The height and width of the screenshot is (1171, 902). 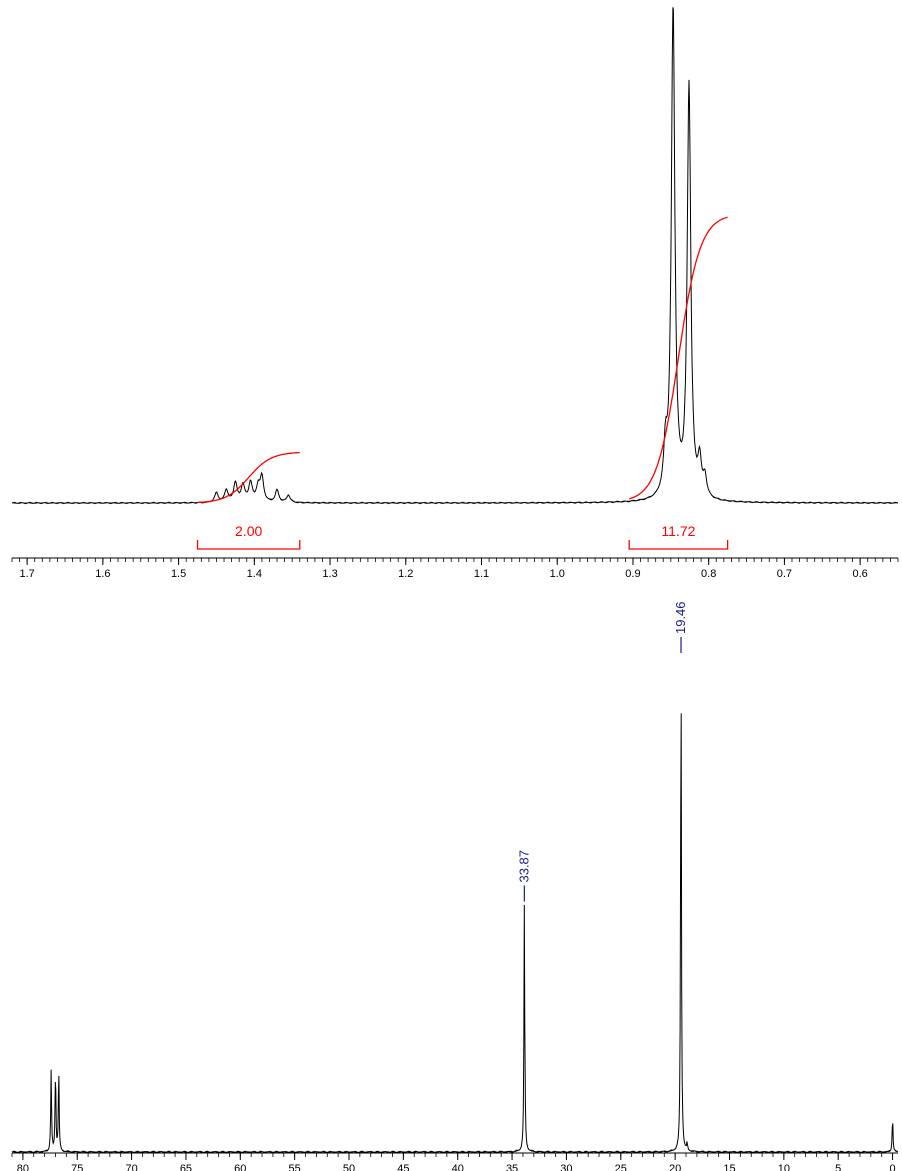 I want to click on carbon-tick-label: 10, so click(x=784, y=1167).